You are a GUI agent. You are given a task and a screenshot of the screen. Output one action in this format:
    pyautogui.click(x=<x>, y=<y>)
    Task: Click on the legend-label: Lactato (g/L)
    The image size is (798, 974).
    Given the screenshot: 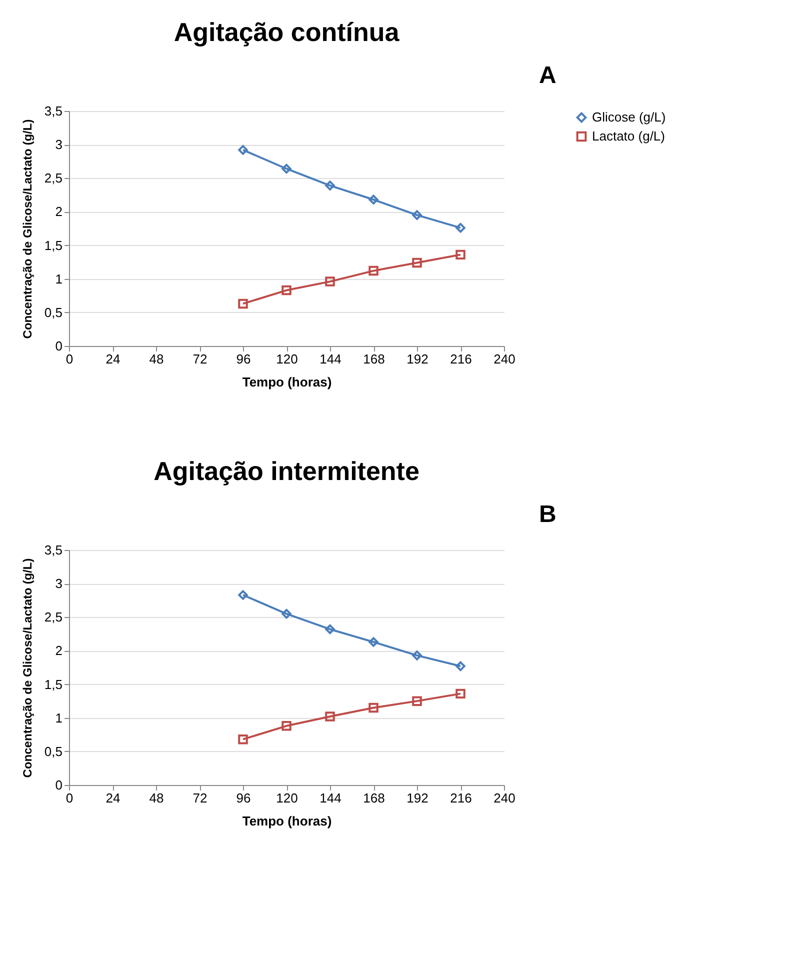 What is the action you would take?
    pyautogui.click(x=628, y=136)
    